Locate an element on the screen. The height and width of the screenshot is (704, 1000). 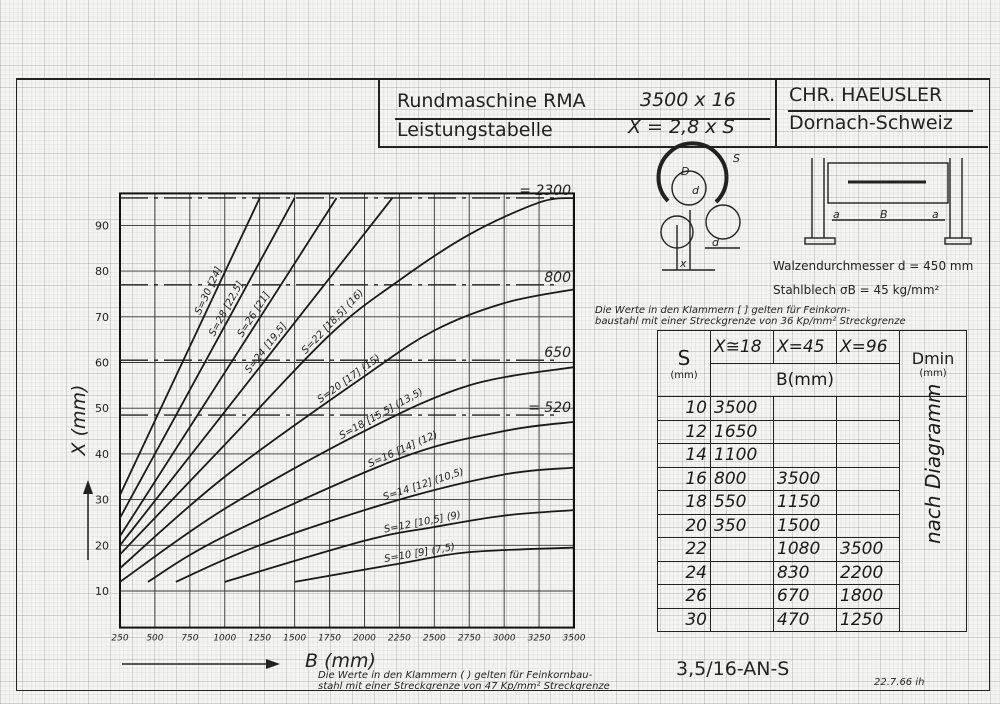
series-label: S=12 [10,5] (9) is located at coordinates (422, 523).